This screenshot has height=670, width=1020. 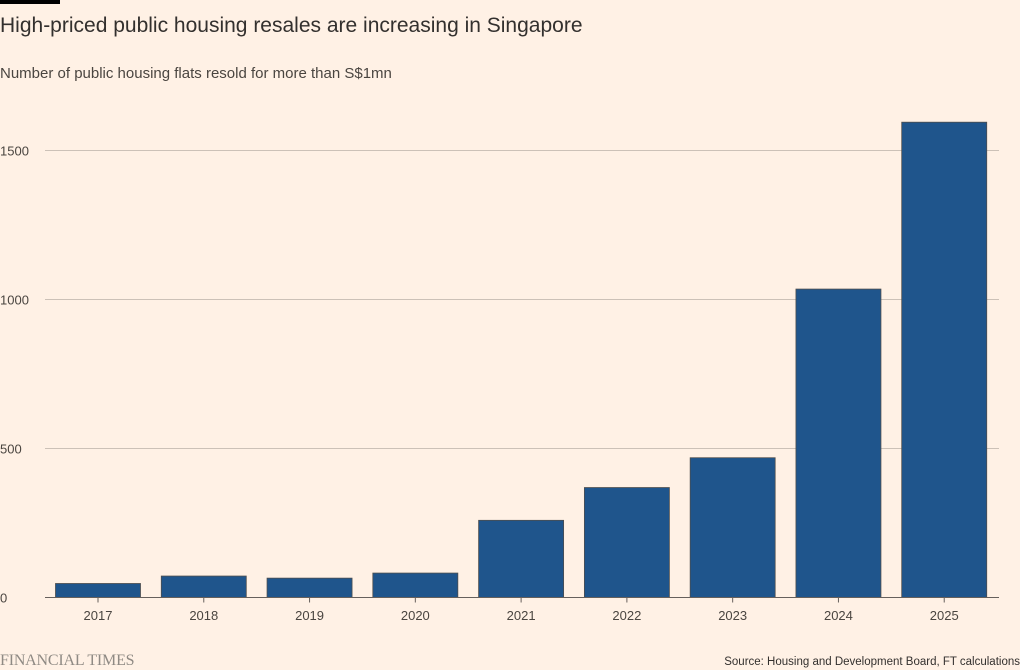 What do you see at coordinates (415, 615) in the screenshot?
I see `x-tick-label: 2020` at bounding box center [415, 615].